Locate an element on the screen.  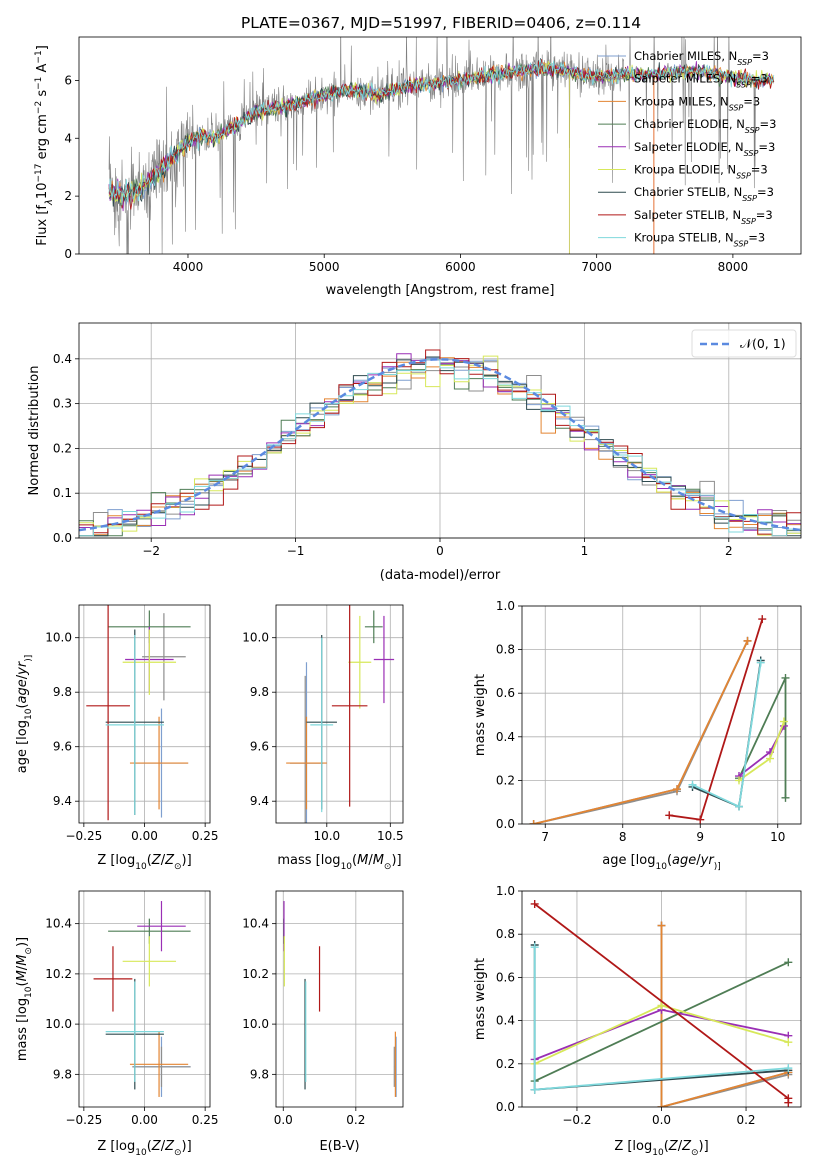
y-axis-label-part: yr is located at coordinates (22, 668).